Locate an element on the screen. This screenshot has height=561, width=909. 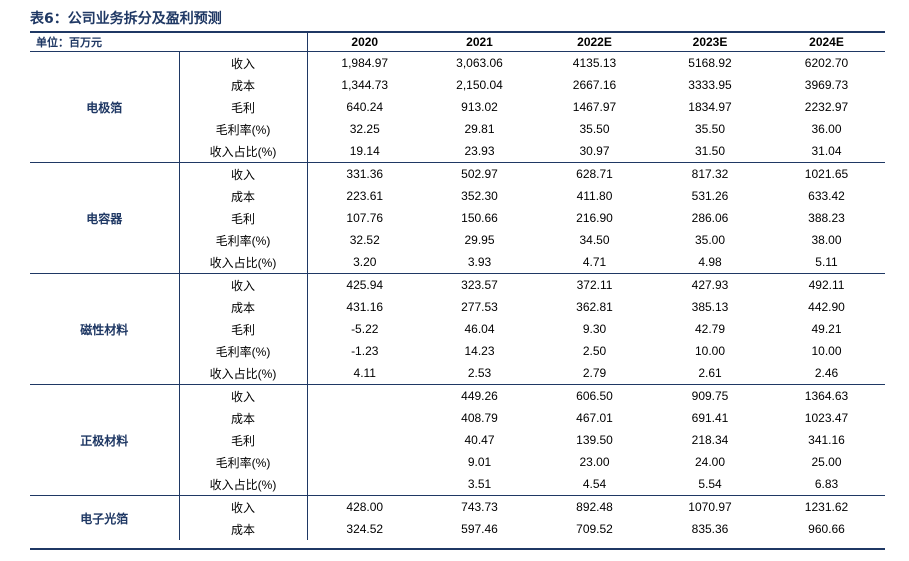
value-cell: 5.54 is located at coordinates (710, 484).